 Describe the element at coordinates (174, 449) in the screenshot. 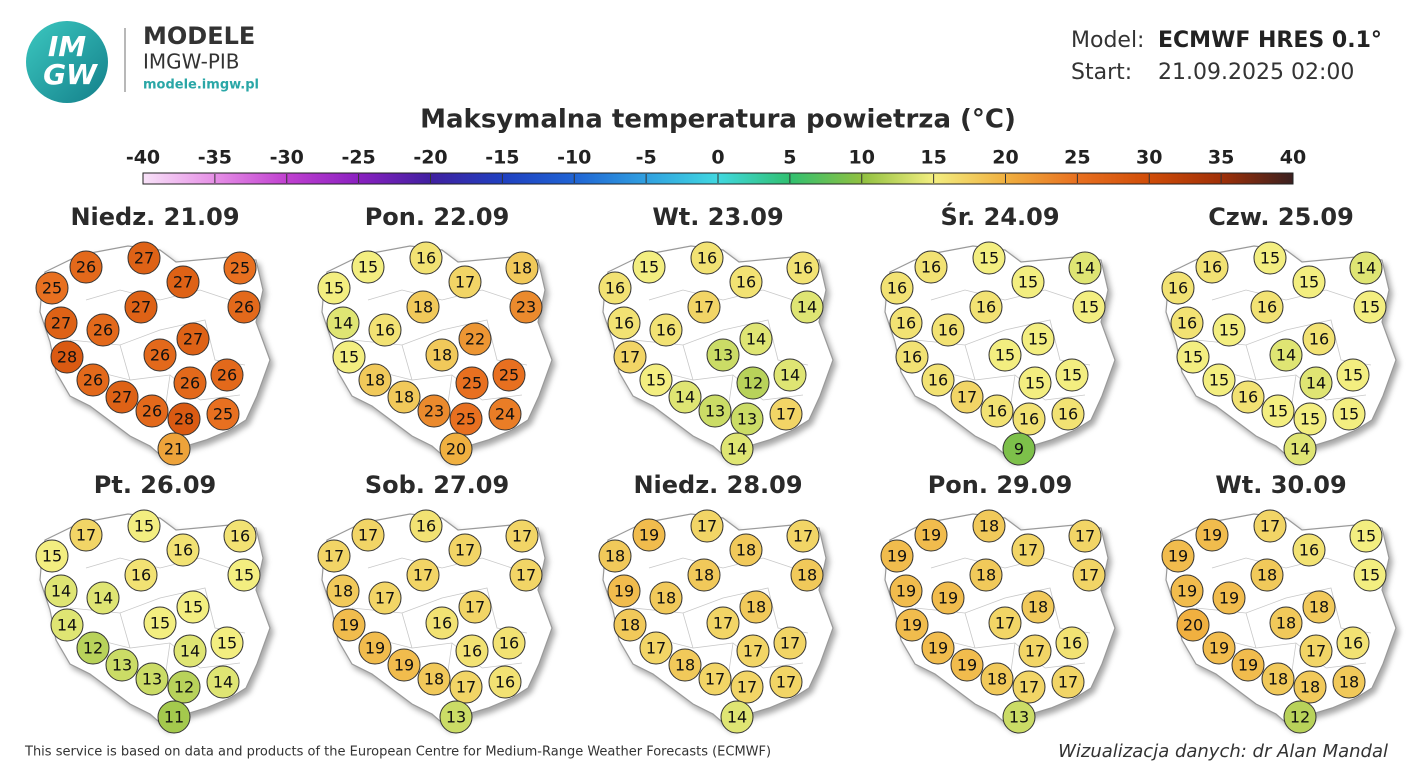

I see `temp-value: 21` at that location.